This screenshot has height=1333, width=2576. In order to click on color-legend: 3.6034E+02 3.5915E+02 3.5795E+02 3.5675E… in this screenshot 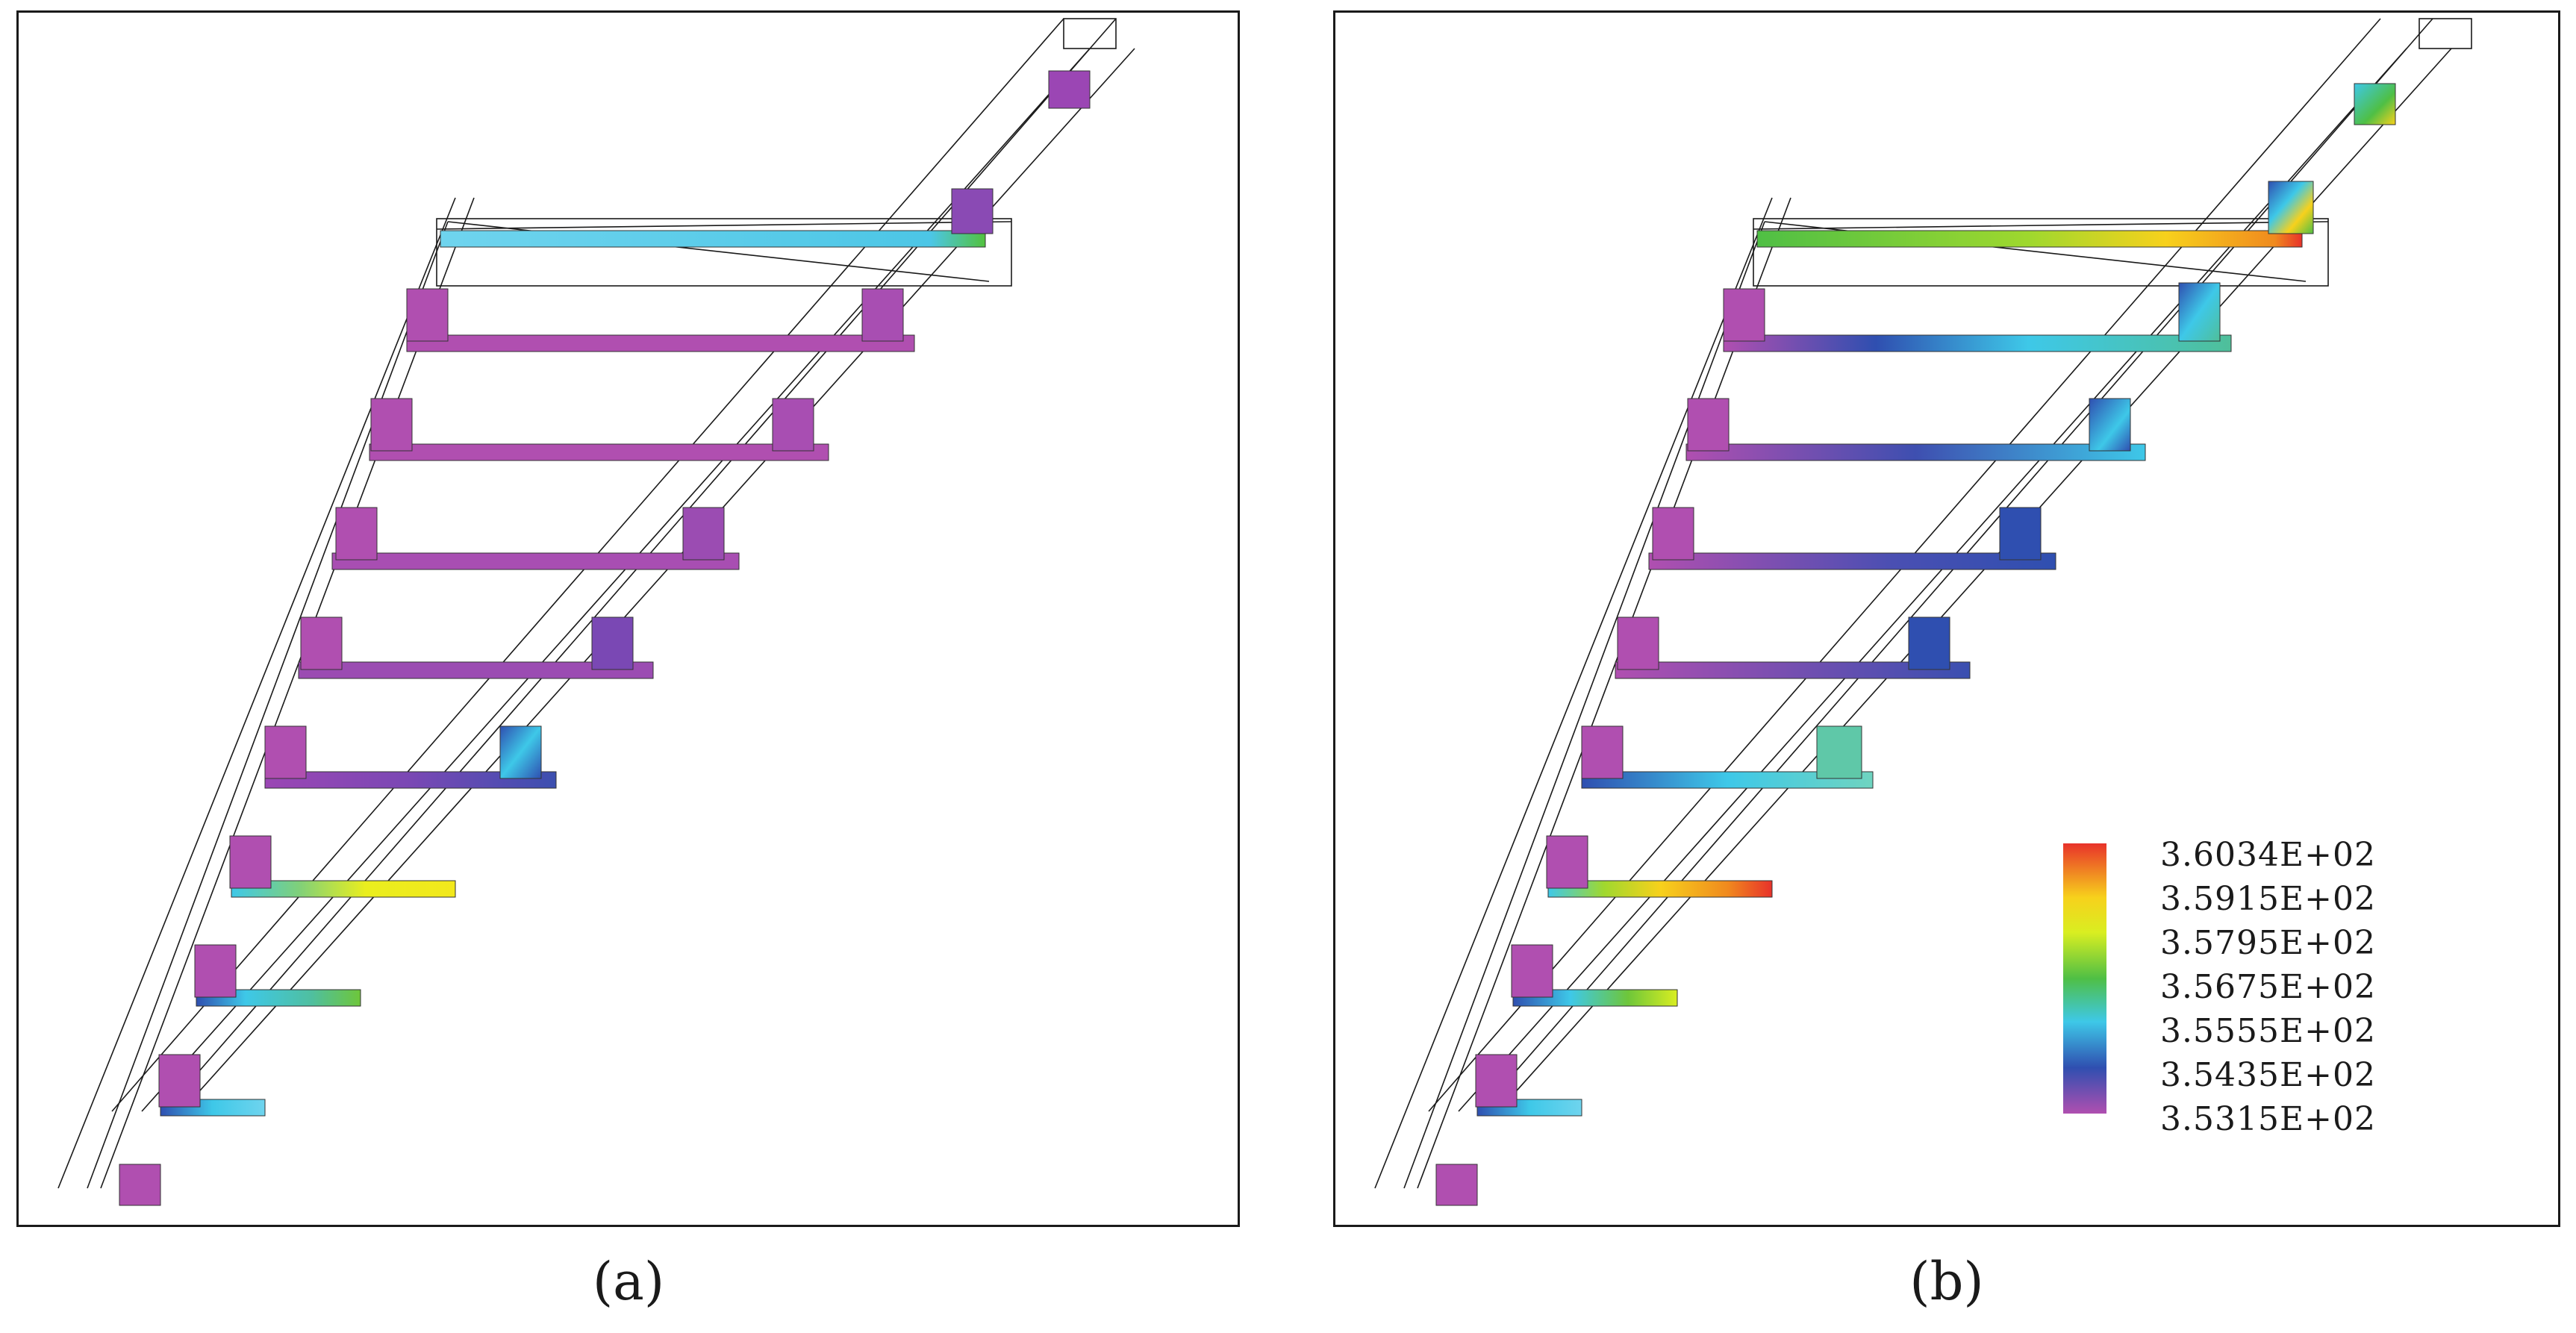, I will do `click(2257, 985)`.